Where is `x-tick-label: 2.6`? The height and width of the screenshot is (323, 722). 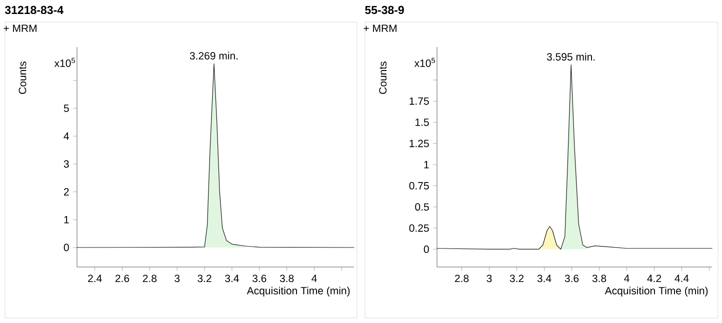
x-tick-label: 2.6 is located at coordinates (122, 278).